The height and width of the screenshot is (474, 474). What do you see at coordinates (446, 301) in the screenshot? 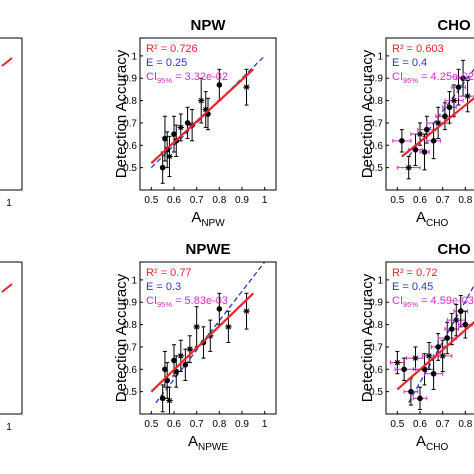
I see `ci-value: = 4.59e-03` at bounding box center [446, 301].